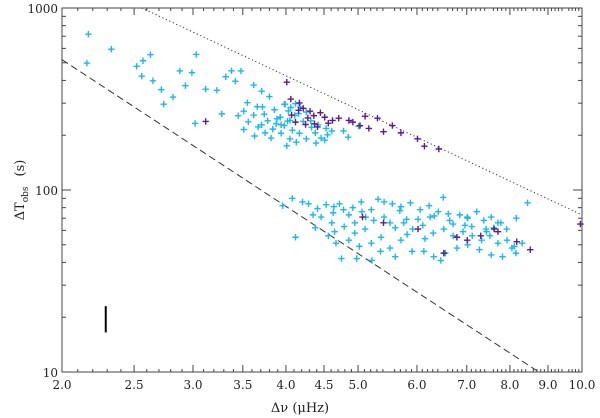  I want to click on x-tick-label: 3.5, so click(242, 385).